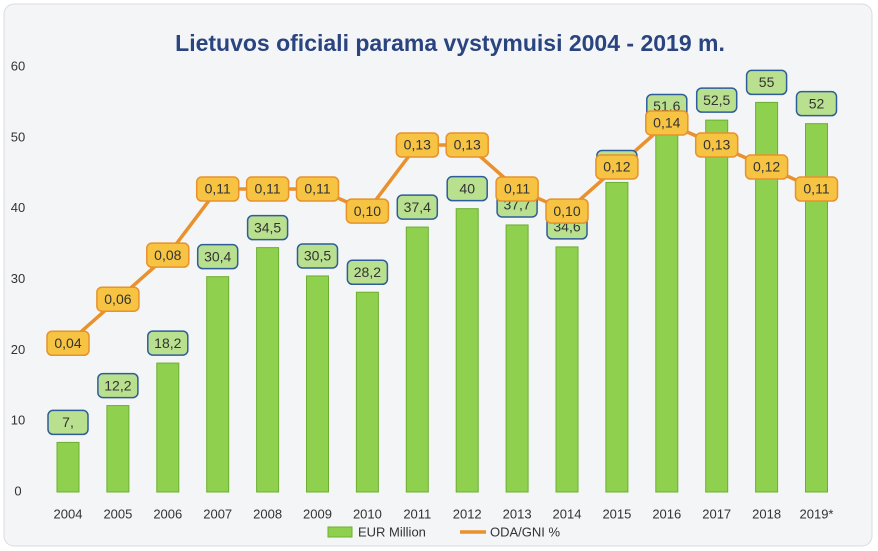 This screenshot has height=551, width=878. I want to click on bar-value-label: 30,5, so click(317, 256).